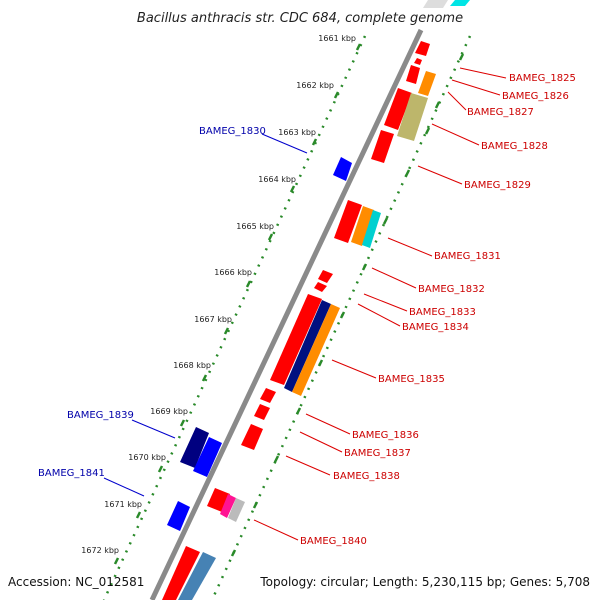  Describe the element at coordinates (76, 582) in the screenshot. I see `accession-text: Accession: NC_012581` at that location.